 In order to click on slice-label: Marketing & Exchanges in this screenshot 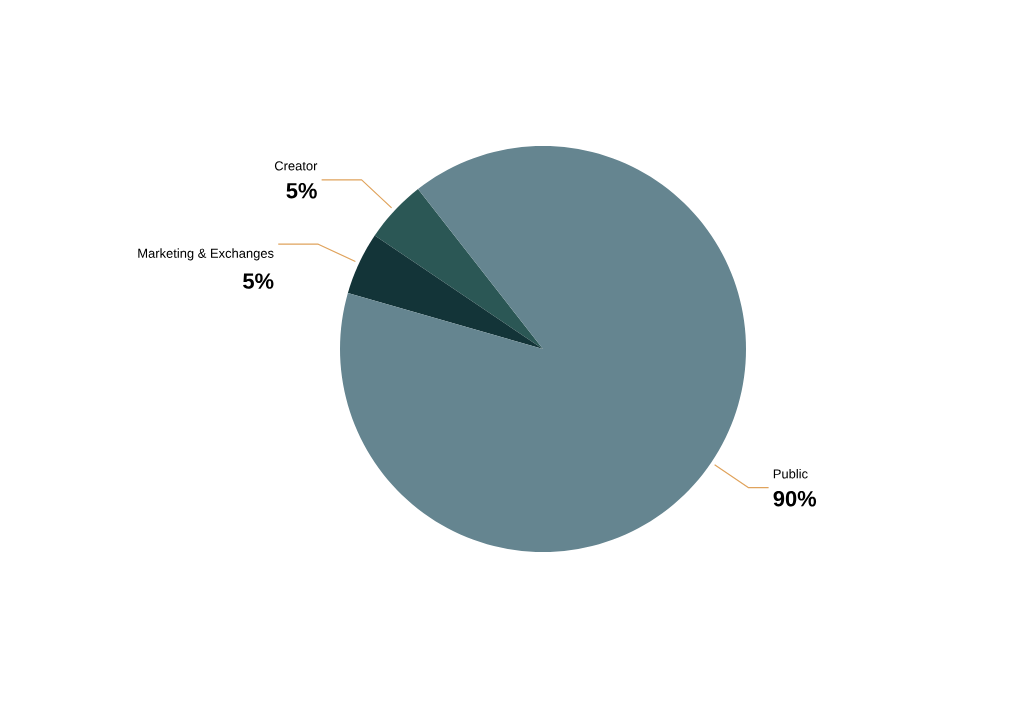, I will do `click(206, 254)`.